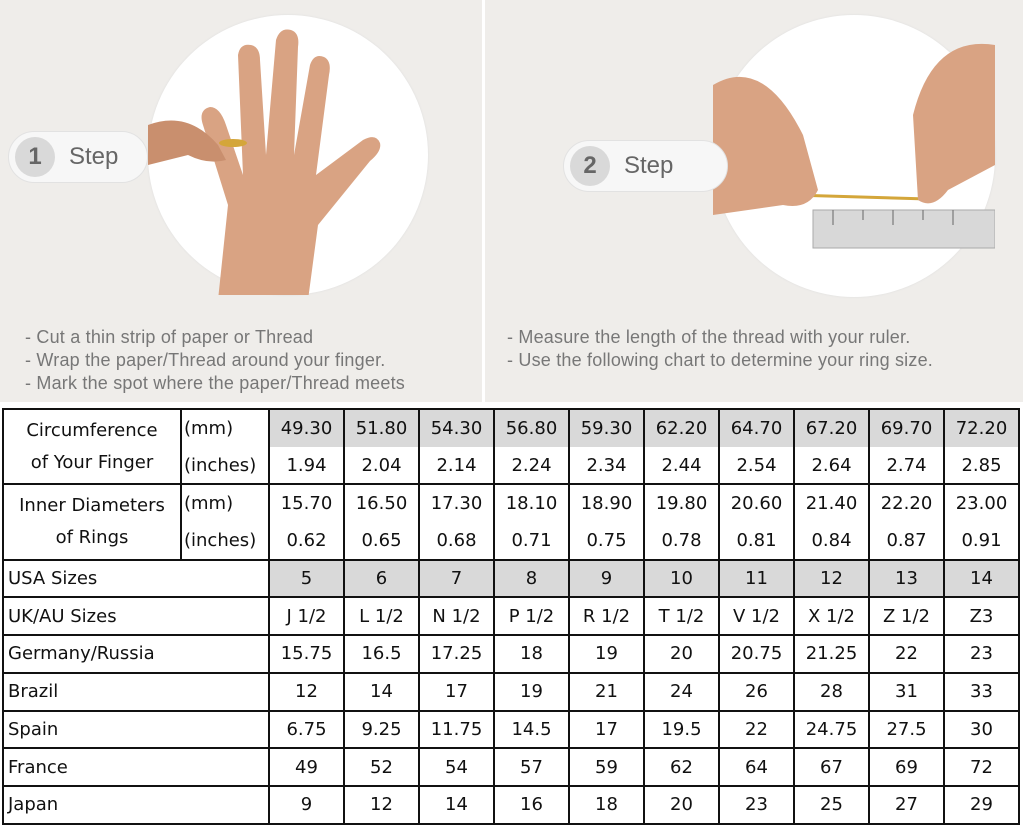 This screenshot has height=826, width=1023. What do you see at coordinates (981, 804) in the screenshot?
I see `size-cell: 29` at bounding box center [981, 804].